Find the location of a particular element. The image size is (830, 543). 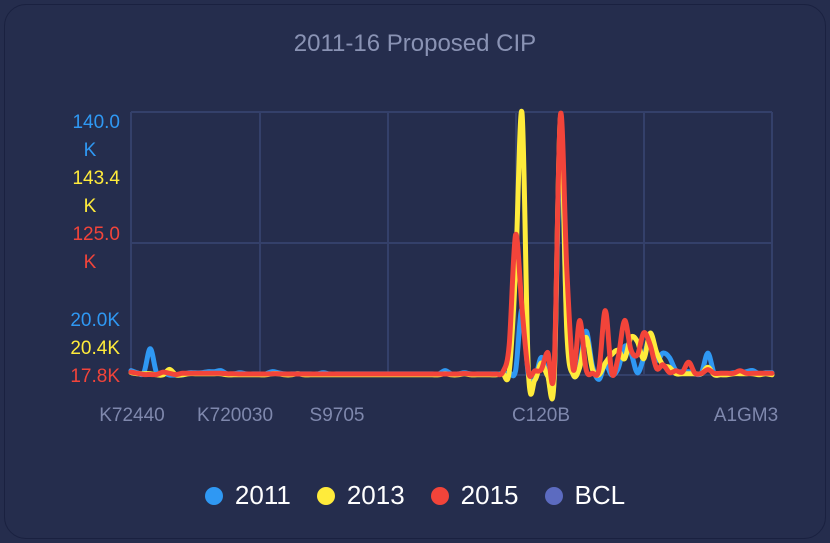

legend-label: BCL is located at coordinates (600, 495).